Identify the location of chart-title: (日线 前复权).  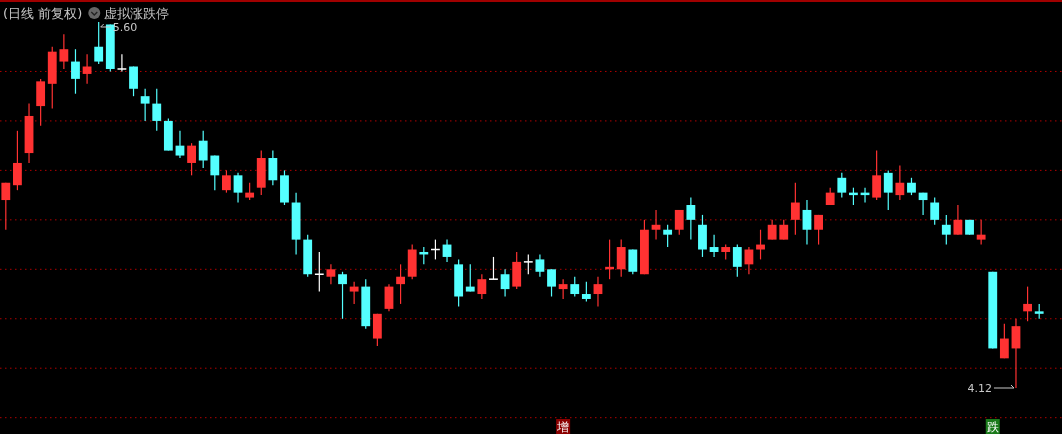
(43, 13).